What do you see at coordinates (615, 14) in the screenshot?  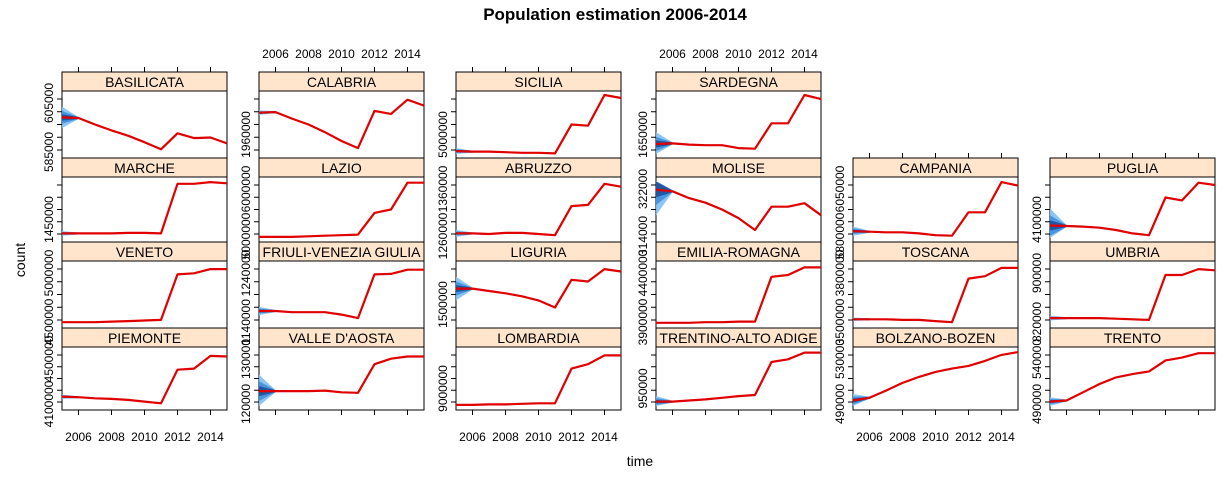 I see `chart-title: Population estimation 2006-2014` at bounding box center [615, 14].